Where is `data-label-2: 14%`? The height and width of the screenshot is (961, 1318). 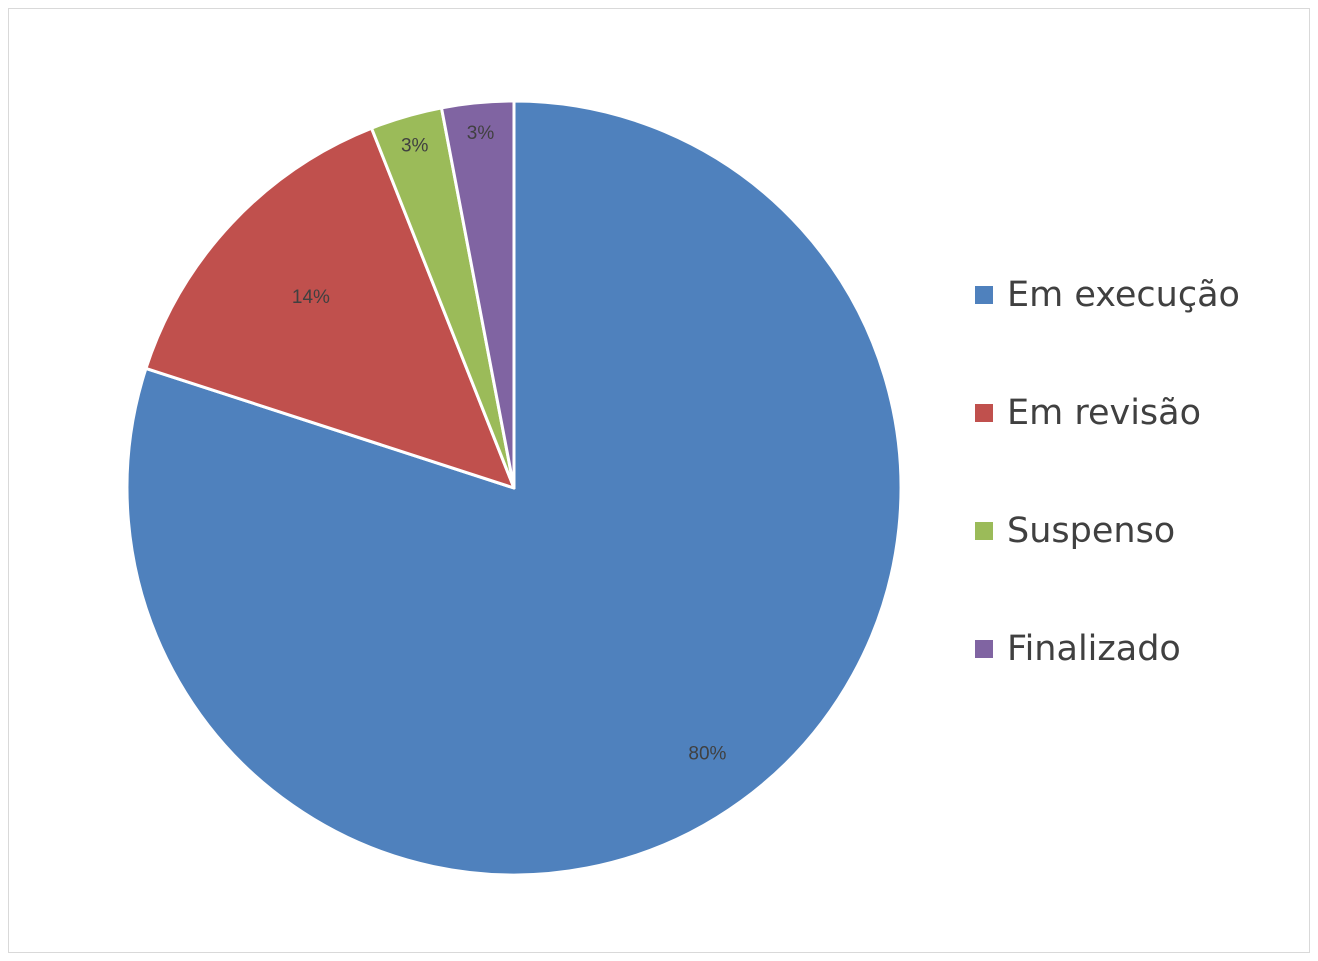 data-label-2: 14% is located at coordinates (311, 297).